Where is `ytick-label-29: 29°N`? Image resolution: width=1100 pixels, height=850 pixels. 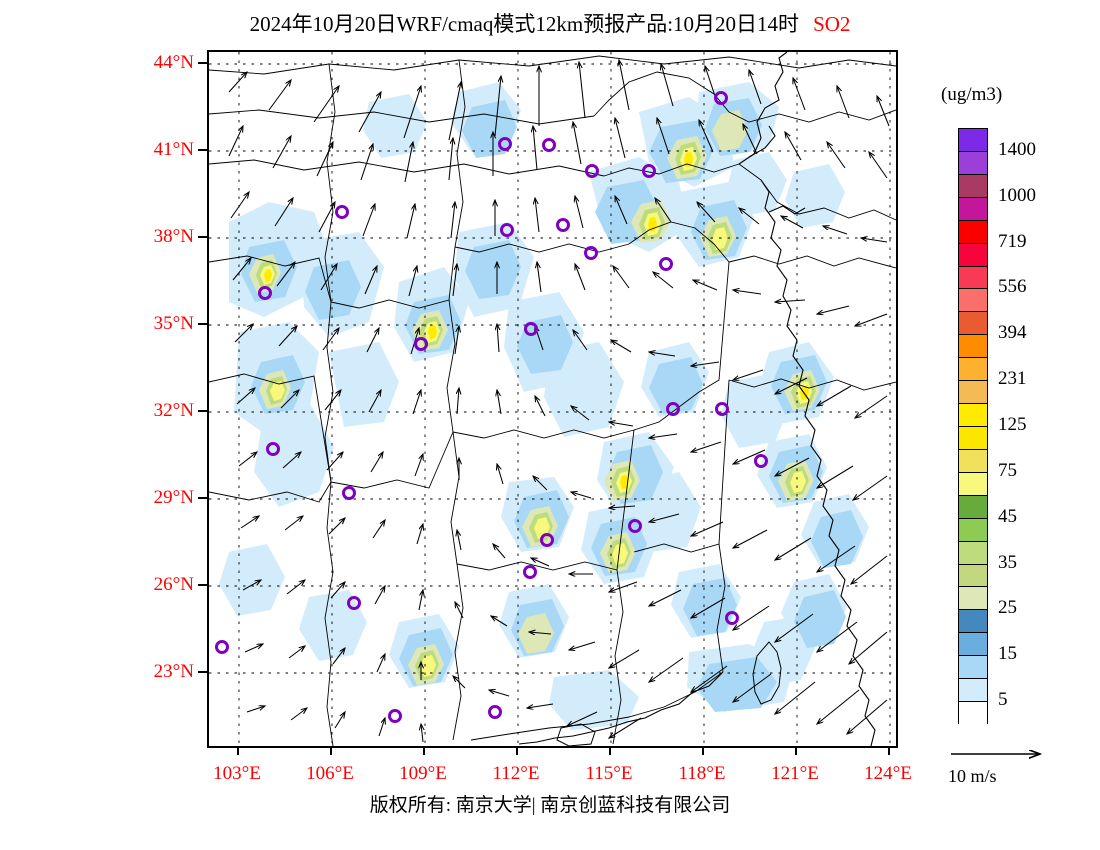
ytick-label-29: 29°N is located at coordinates (173, 497).